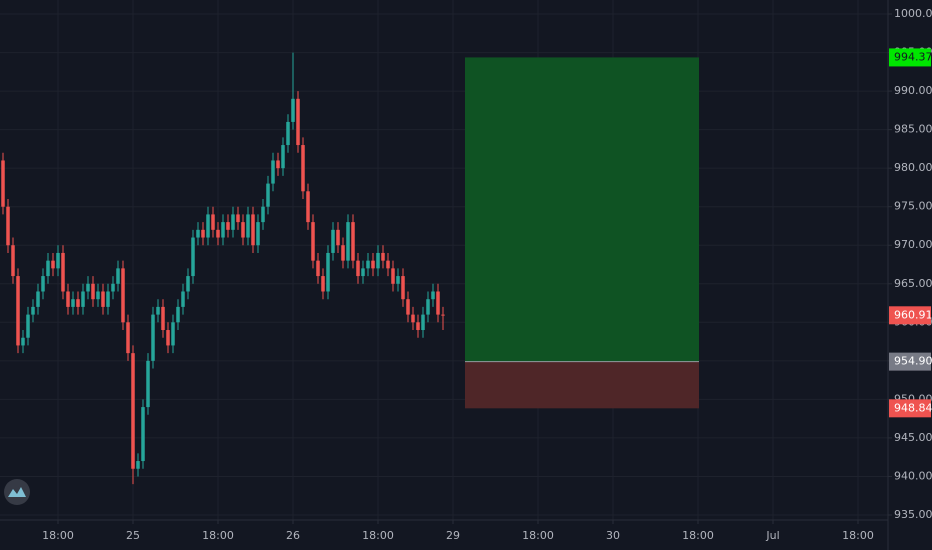 This screenshot has height=550, width=932. Describe the element at coordinates (913, 129) in the screenshot. I see `y-tick-label: 985.00` at that location.